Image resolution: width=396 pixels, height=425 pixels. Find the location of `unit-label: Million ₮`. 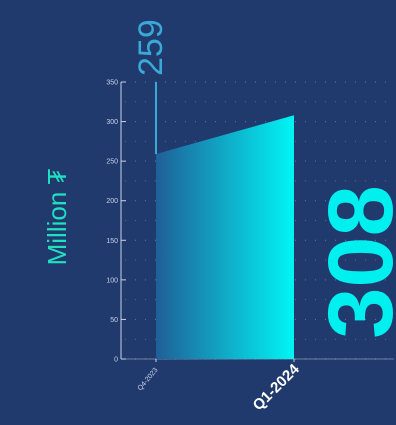

unit-label: Million ₮ is located at coordinates (57, 216).